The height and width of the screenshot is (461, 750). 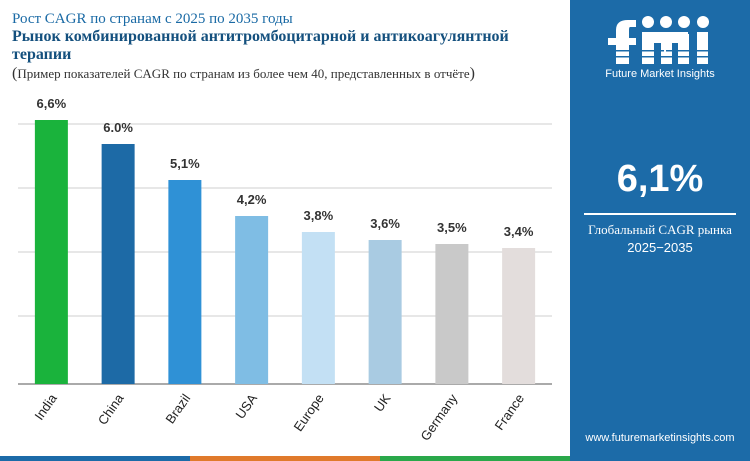 What do you see at coordinates (318, 308) in the screenshot?
I see `bar-europe` at bounding box center [318, 308].